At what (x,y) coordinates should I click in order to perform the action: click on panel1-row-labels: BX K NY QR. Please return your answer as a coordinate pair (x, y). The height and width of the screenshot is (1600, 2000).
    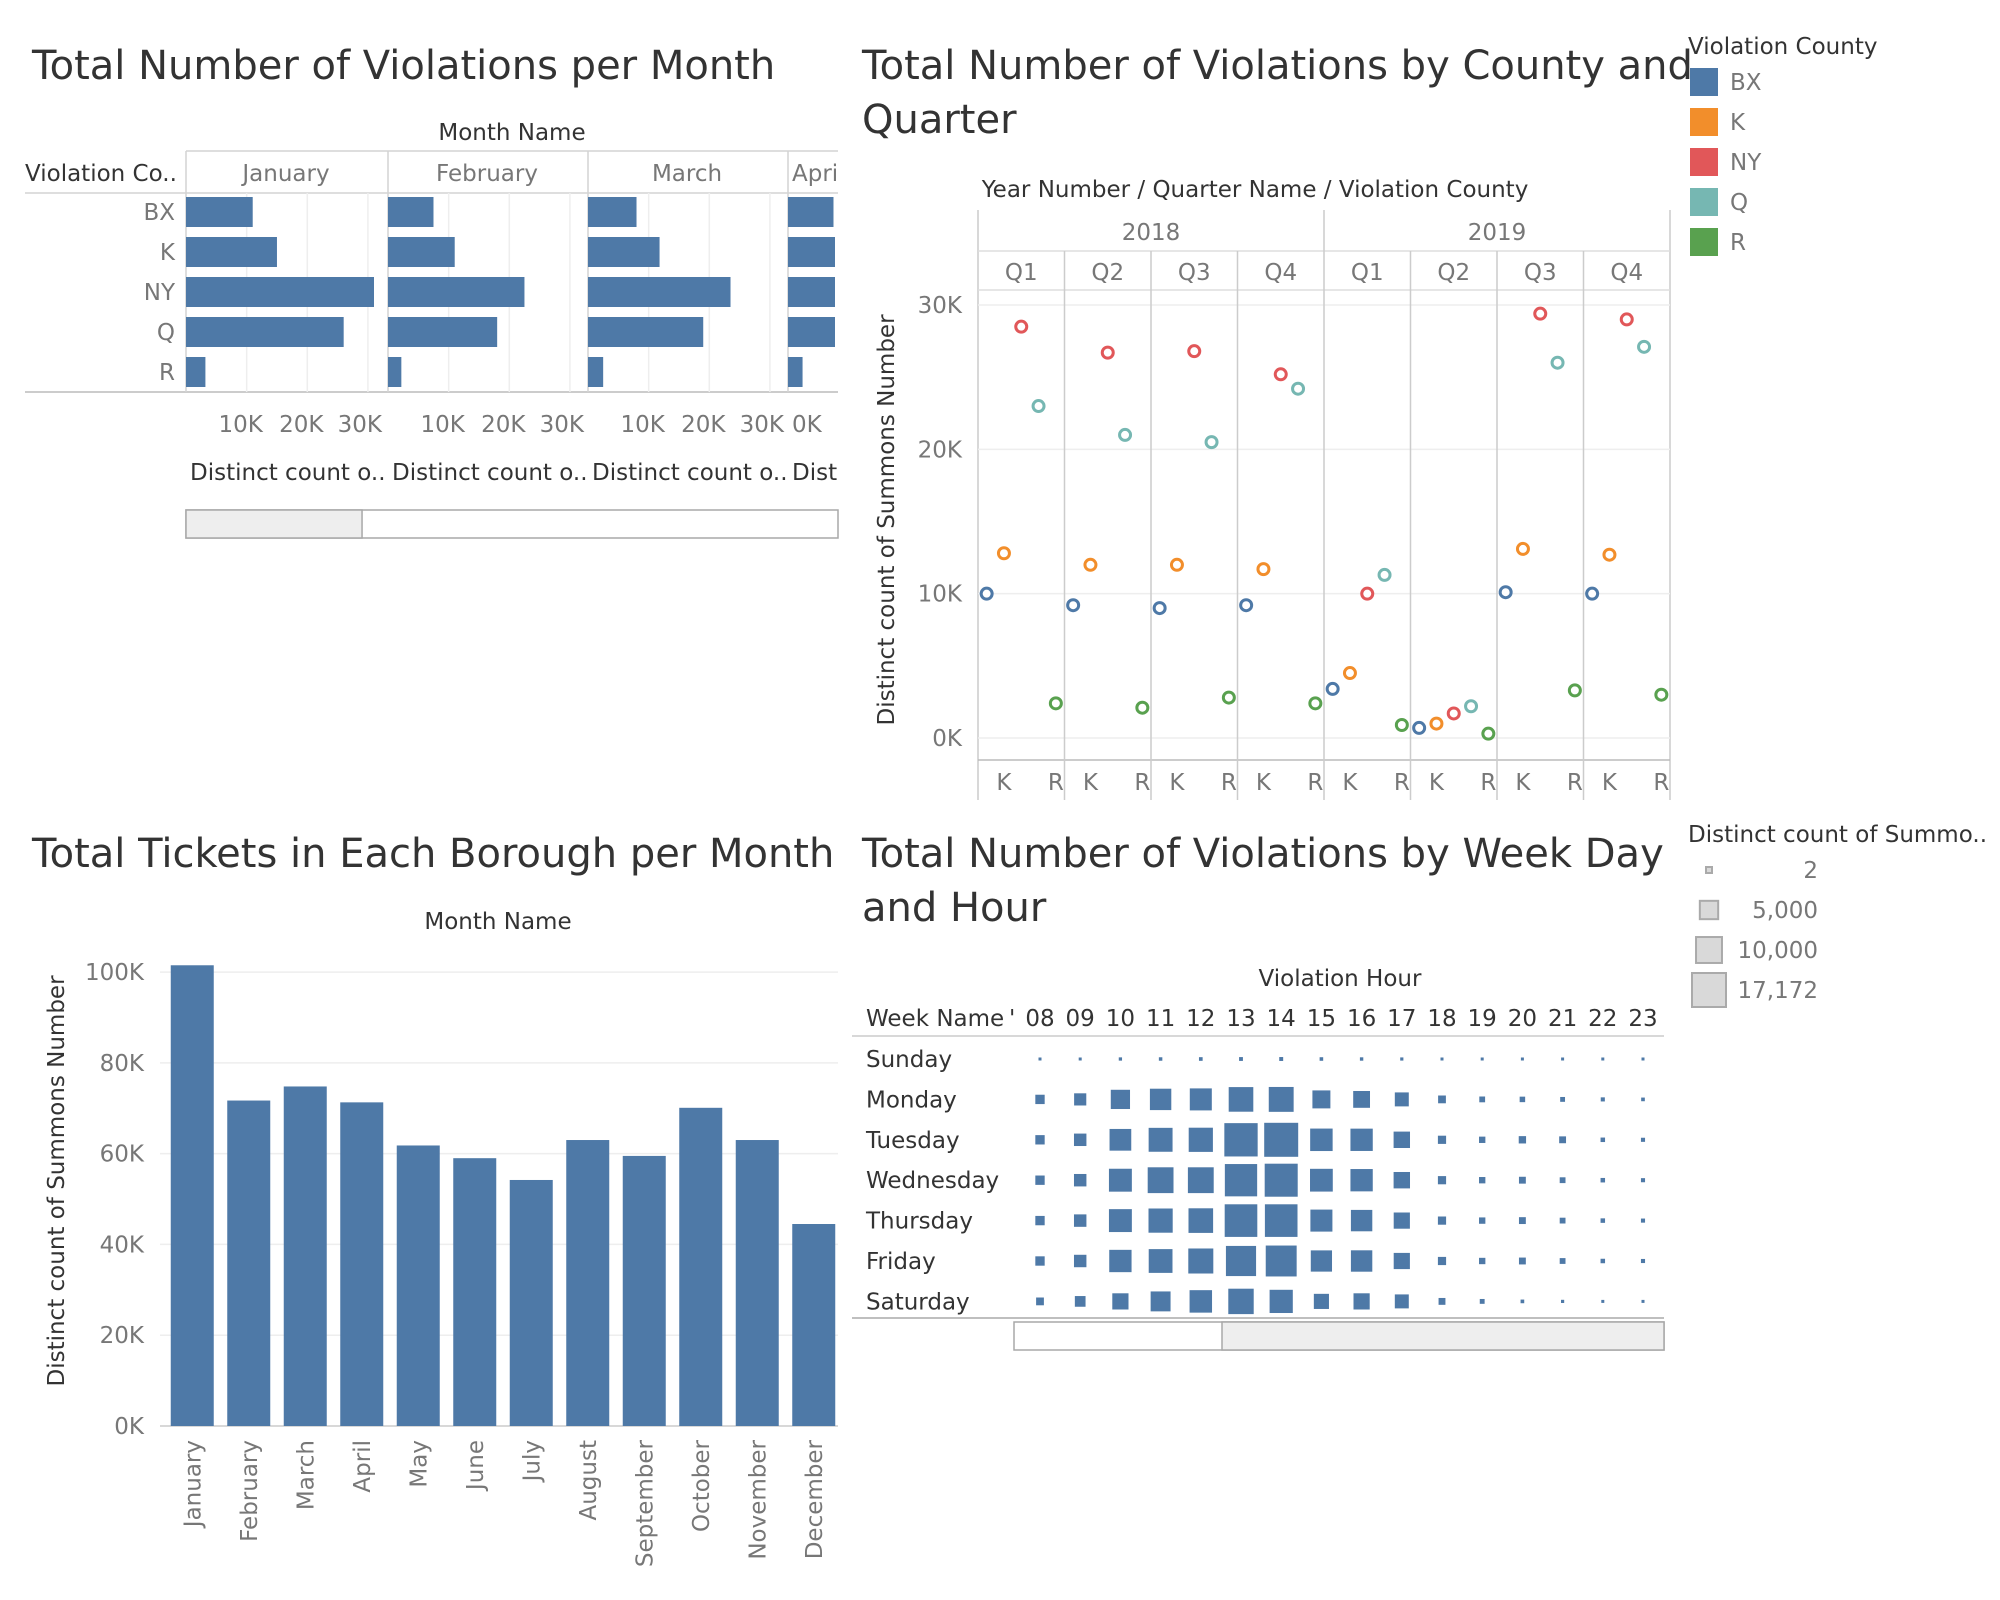
    Looking at the image, I should click on (159, 293).